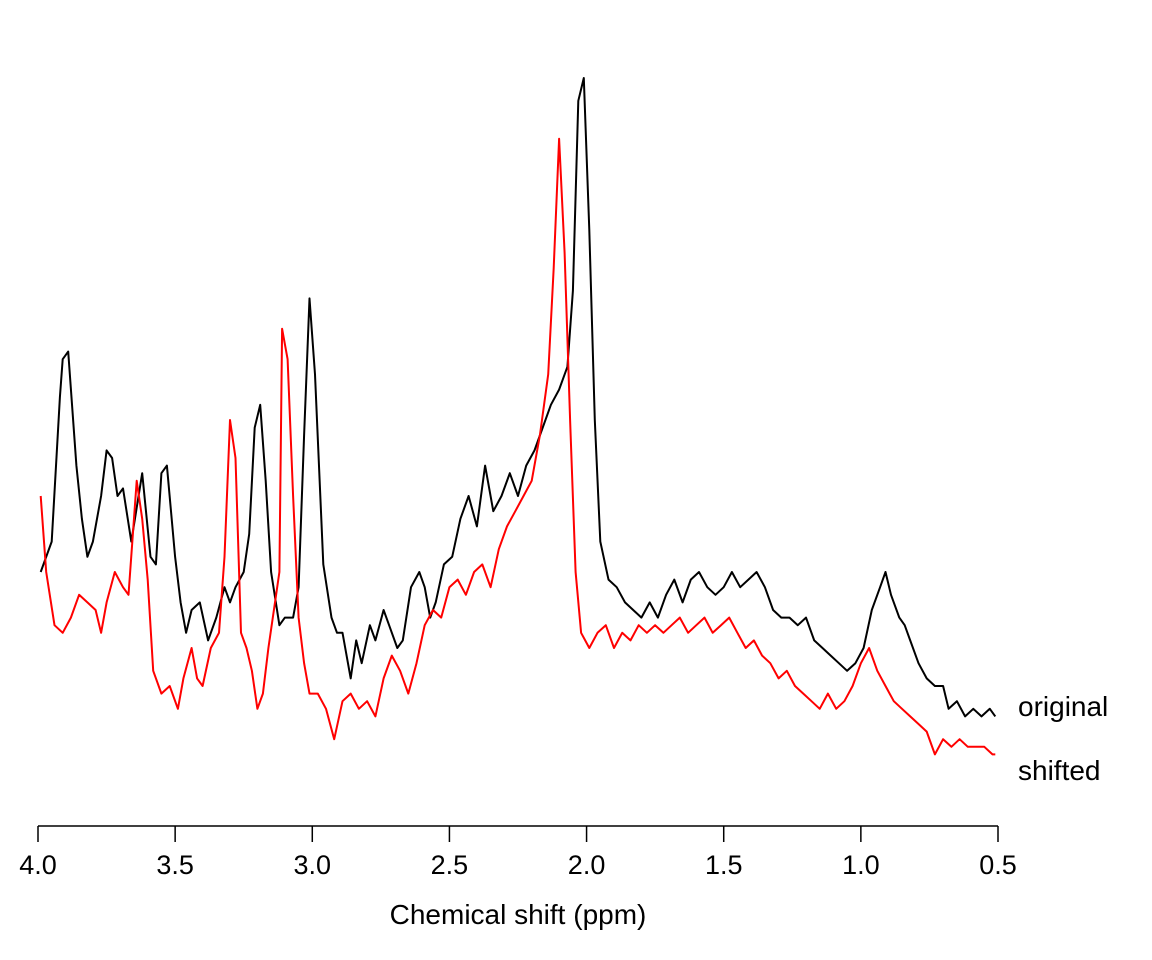  Describe the element at coordinates (587, 865) in the screenshot. I see `x-tick-label: 2.0` at that location.